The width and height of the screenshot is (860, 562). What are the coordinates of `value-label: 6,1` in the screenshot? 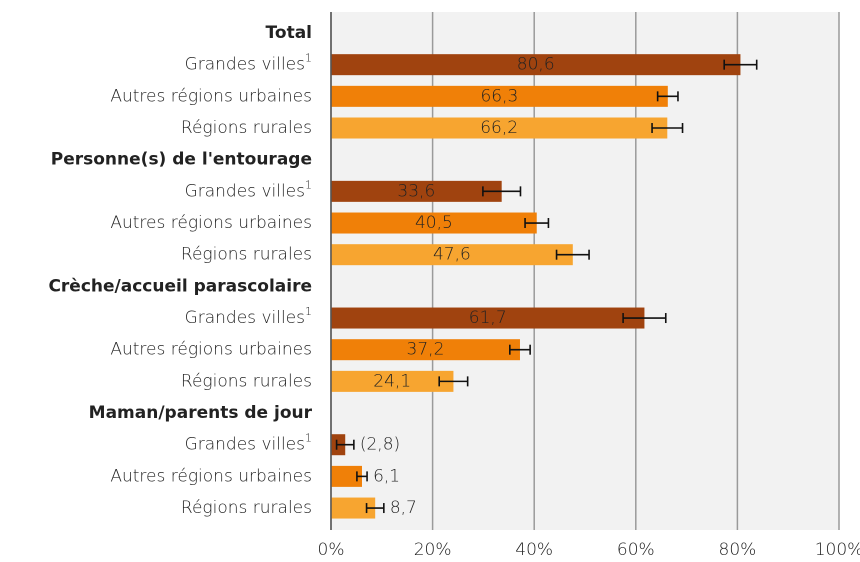 It's located at (386, 476).